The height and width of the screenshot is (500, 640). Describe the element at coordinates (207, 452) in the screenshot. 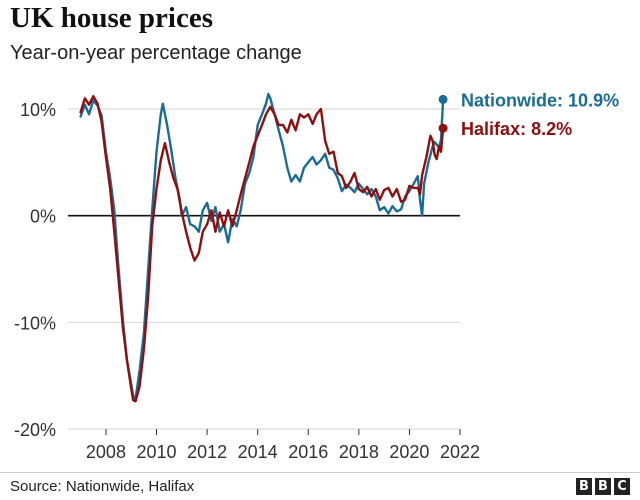

I see `x-tick-label: 2012` at that location.